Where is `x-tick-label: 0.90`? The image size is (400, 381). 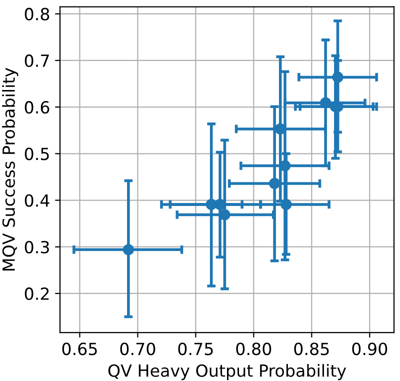
x-tick-label: 0.90 is located at coordinates (370, 349).